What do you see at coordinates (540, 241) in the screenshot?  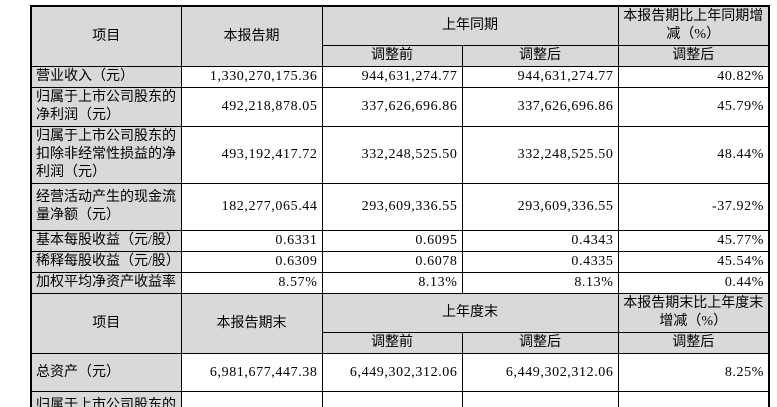 I see `after-adjust-value-cell: 0.4343` at bounding box center [540, 241].